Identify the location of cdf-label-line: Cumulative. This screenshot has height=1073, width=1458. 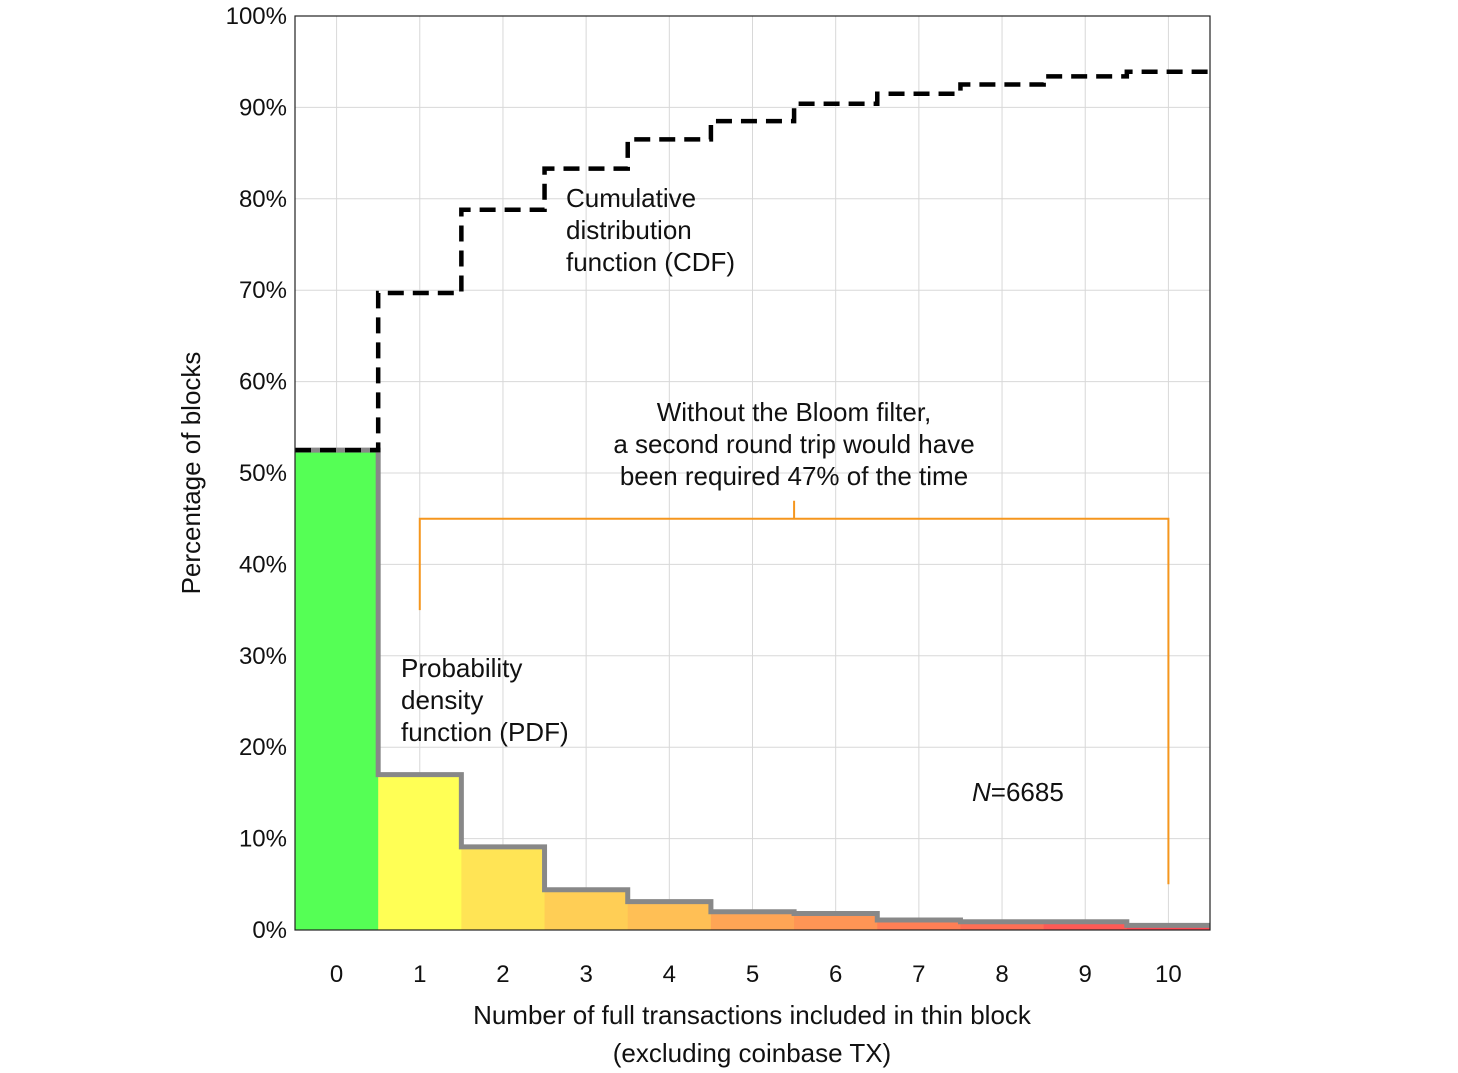
(631, 198).